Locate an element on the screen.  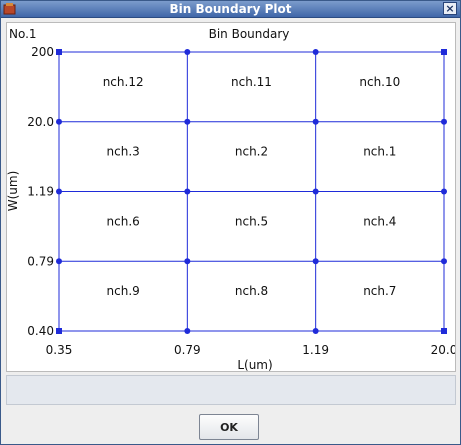
bin-cell-label: nch.2 is located at coordinates (251, 152).